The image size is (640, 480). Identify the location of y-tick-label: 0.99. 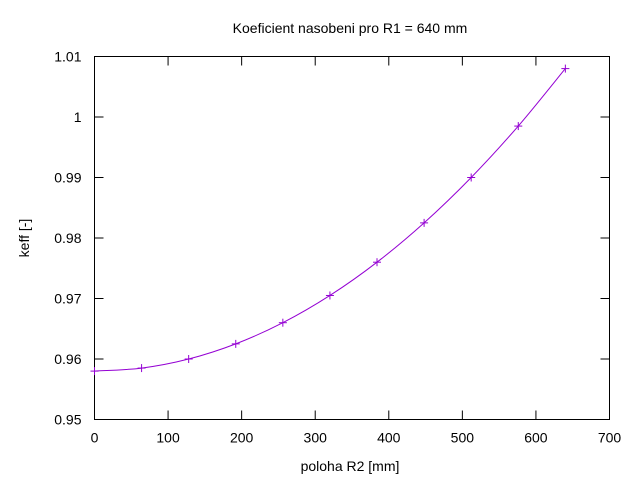
(67, 178).